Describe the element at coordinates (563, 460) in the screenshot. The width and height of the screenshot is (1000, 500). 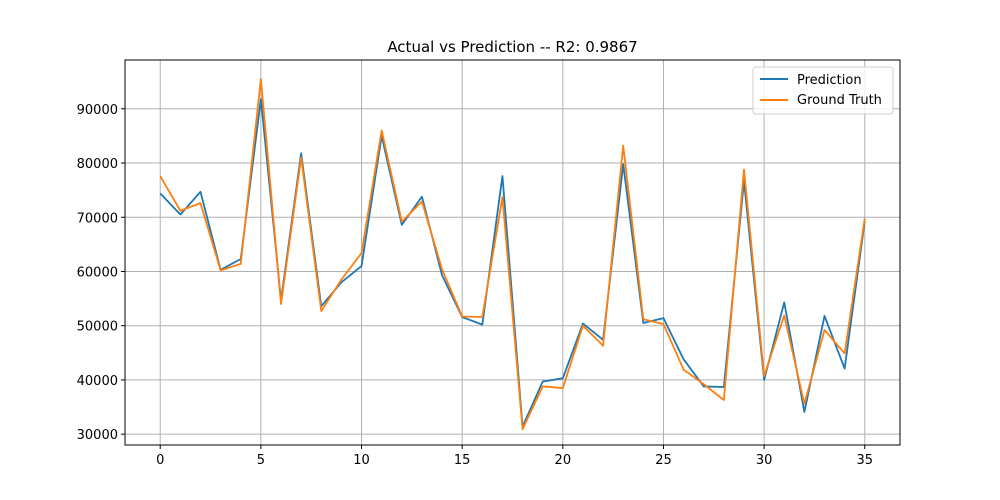
I see `x-tick-label: 20` at that location.